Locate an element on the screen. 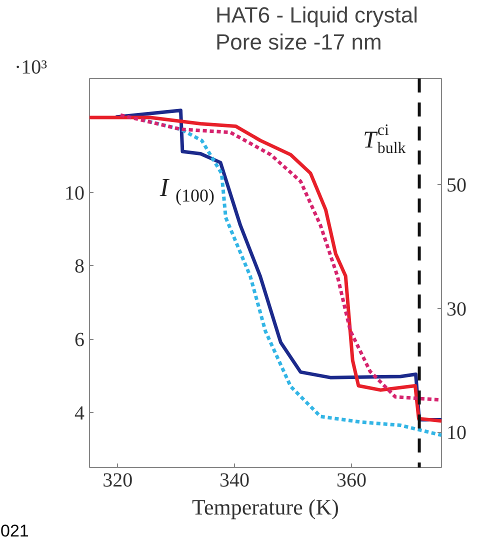 The image size is (485, 537). annotation: I(100) is located at coordinates (186, 189).